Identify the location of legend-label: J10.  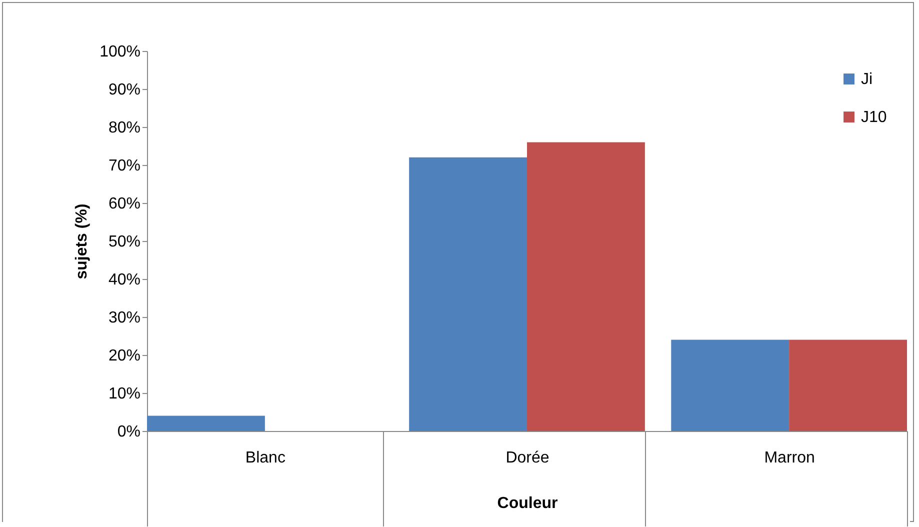
(874, 117).